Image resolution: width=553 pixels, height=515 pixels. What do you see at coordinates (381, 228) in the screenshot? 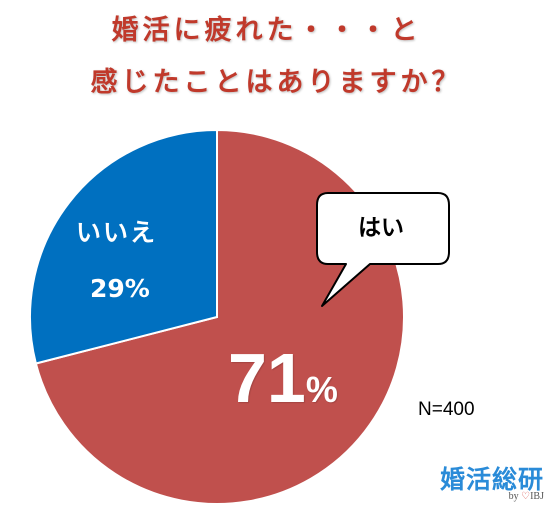
I see `callout-label-yes: はい` at bounding box center [381, 228].